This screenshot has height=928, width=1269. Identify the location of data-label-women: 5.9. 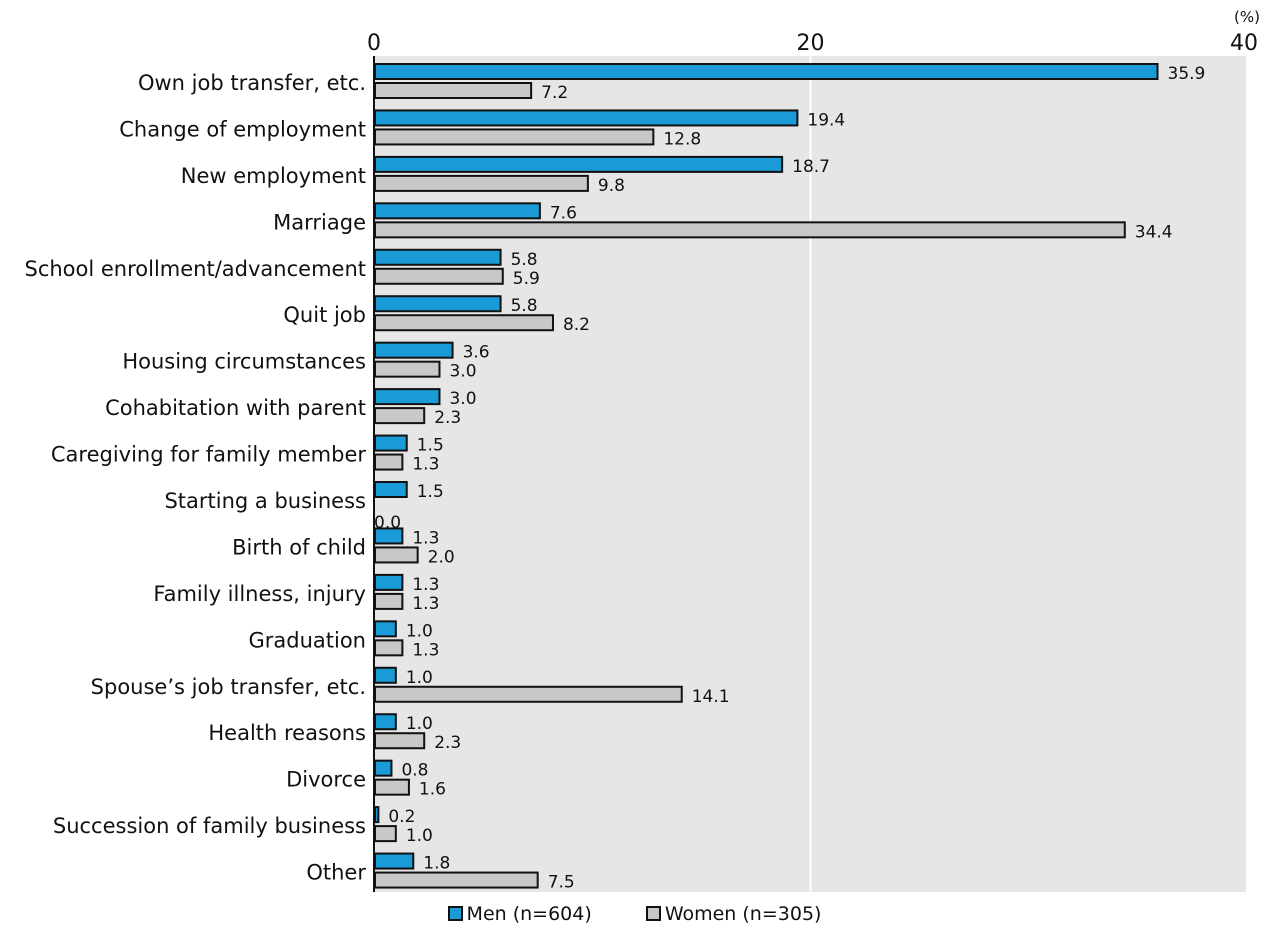
(526, 279).